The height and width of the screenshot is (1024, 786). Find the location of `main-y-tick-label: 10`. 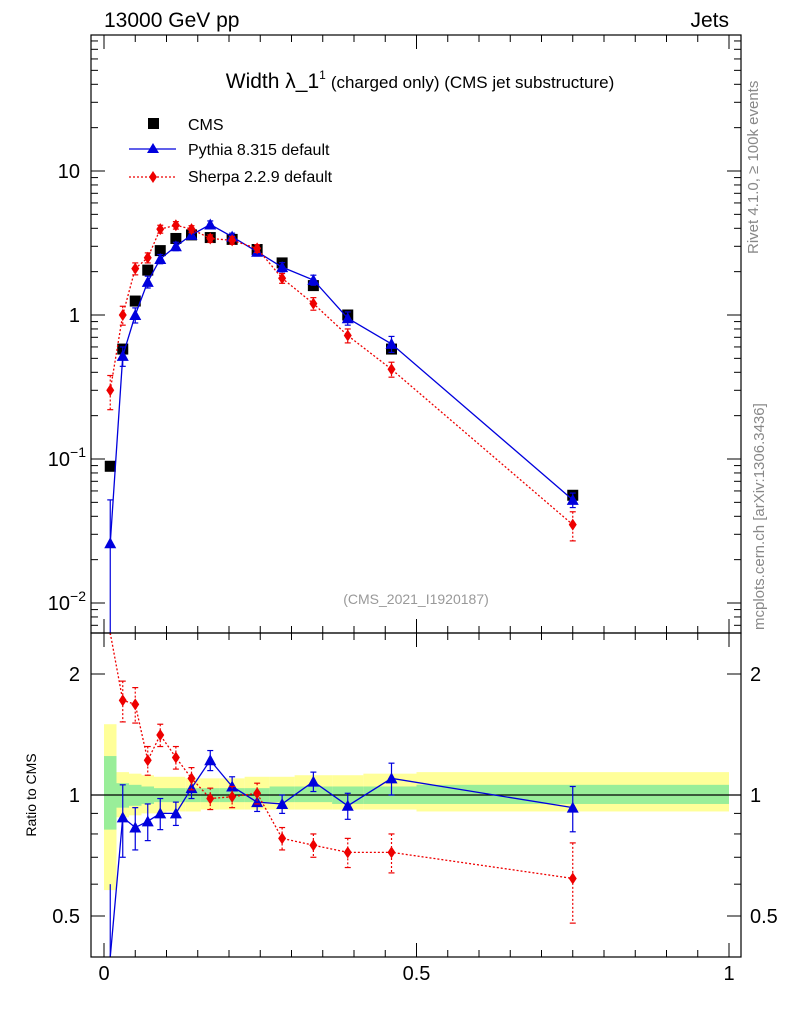

main-y-tick-label: 10 is located at coordinates (69, 172).